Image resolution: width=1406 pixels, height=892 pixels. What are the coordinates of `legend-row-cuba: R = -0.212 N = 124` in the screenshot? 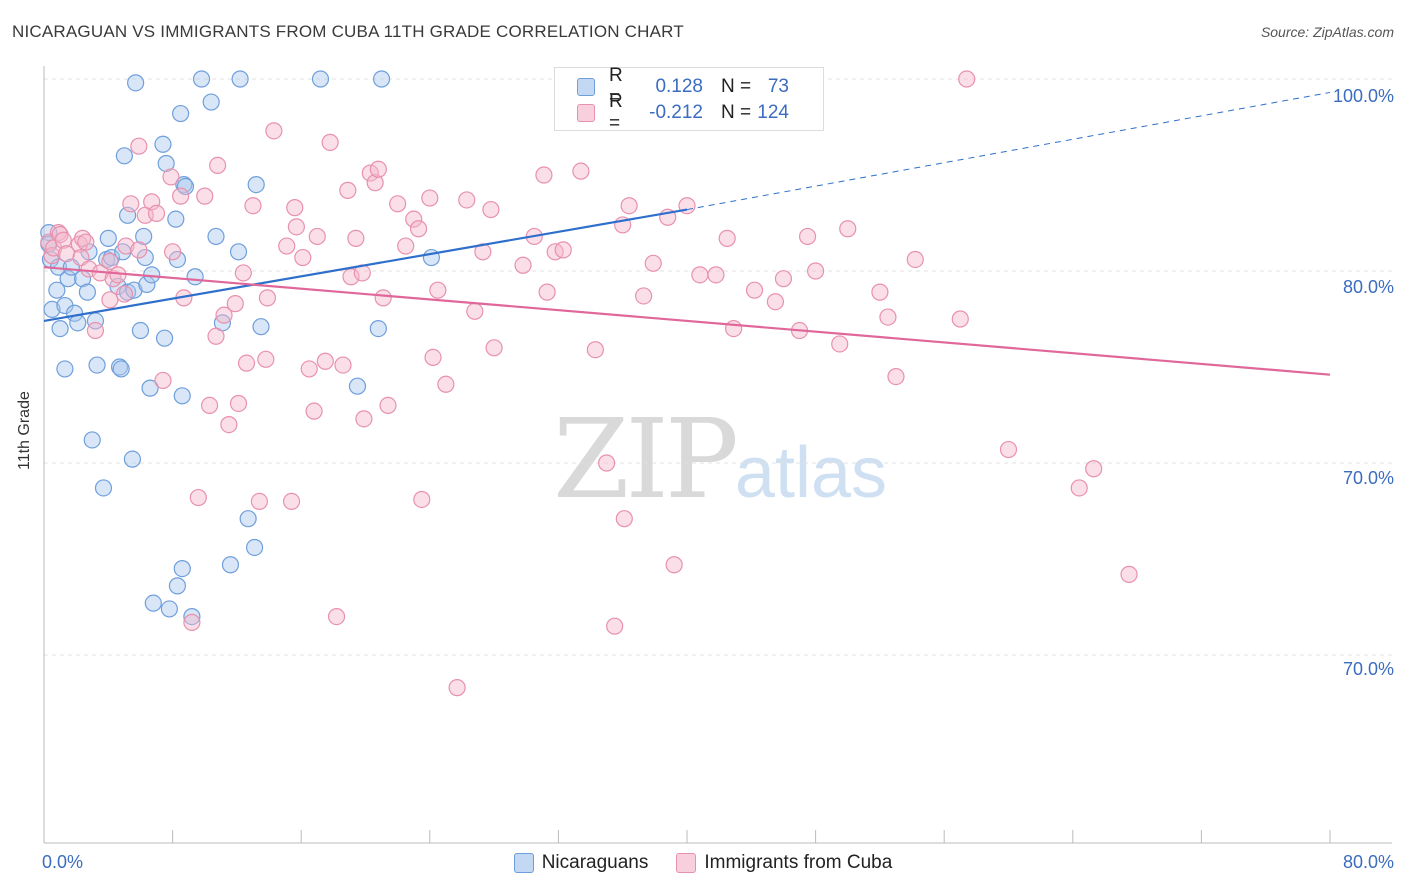 It's located at (683, 112).